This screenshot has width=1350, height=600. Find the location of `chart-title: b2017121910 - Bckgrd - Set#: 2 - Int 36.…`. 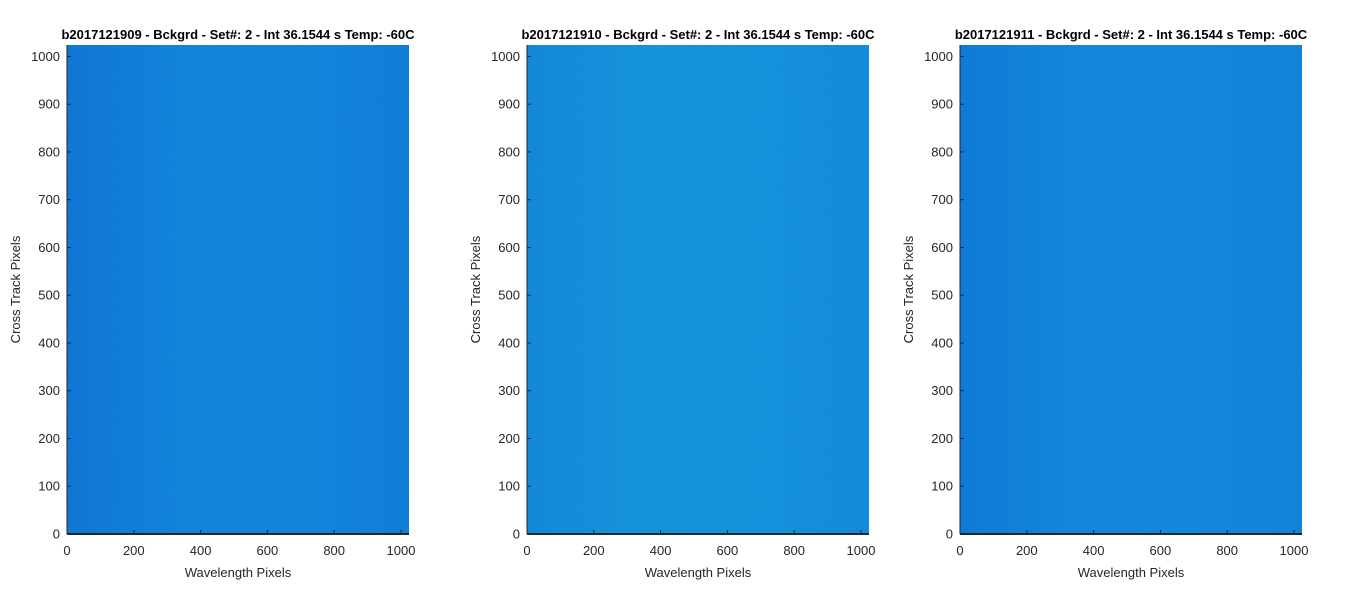

chart-title: b2017121910 - Bckgrd - Set#: 2 - Int 36.… is located at coordinates (698, 34).